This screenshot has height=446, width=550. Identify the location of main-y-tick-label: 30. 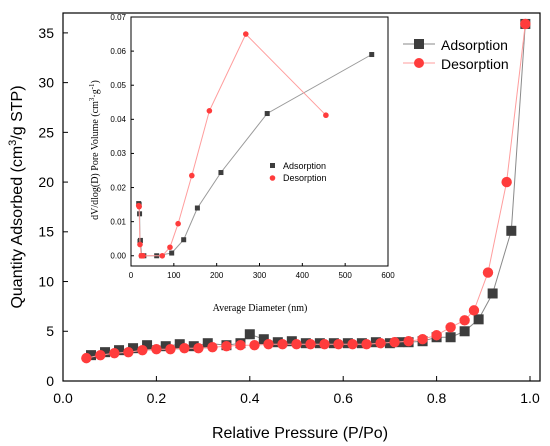
(46, 83).